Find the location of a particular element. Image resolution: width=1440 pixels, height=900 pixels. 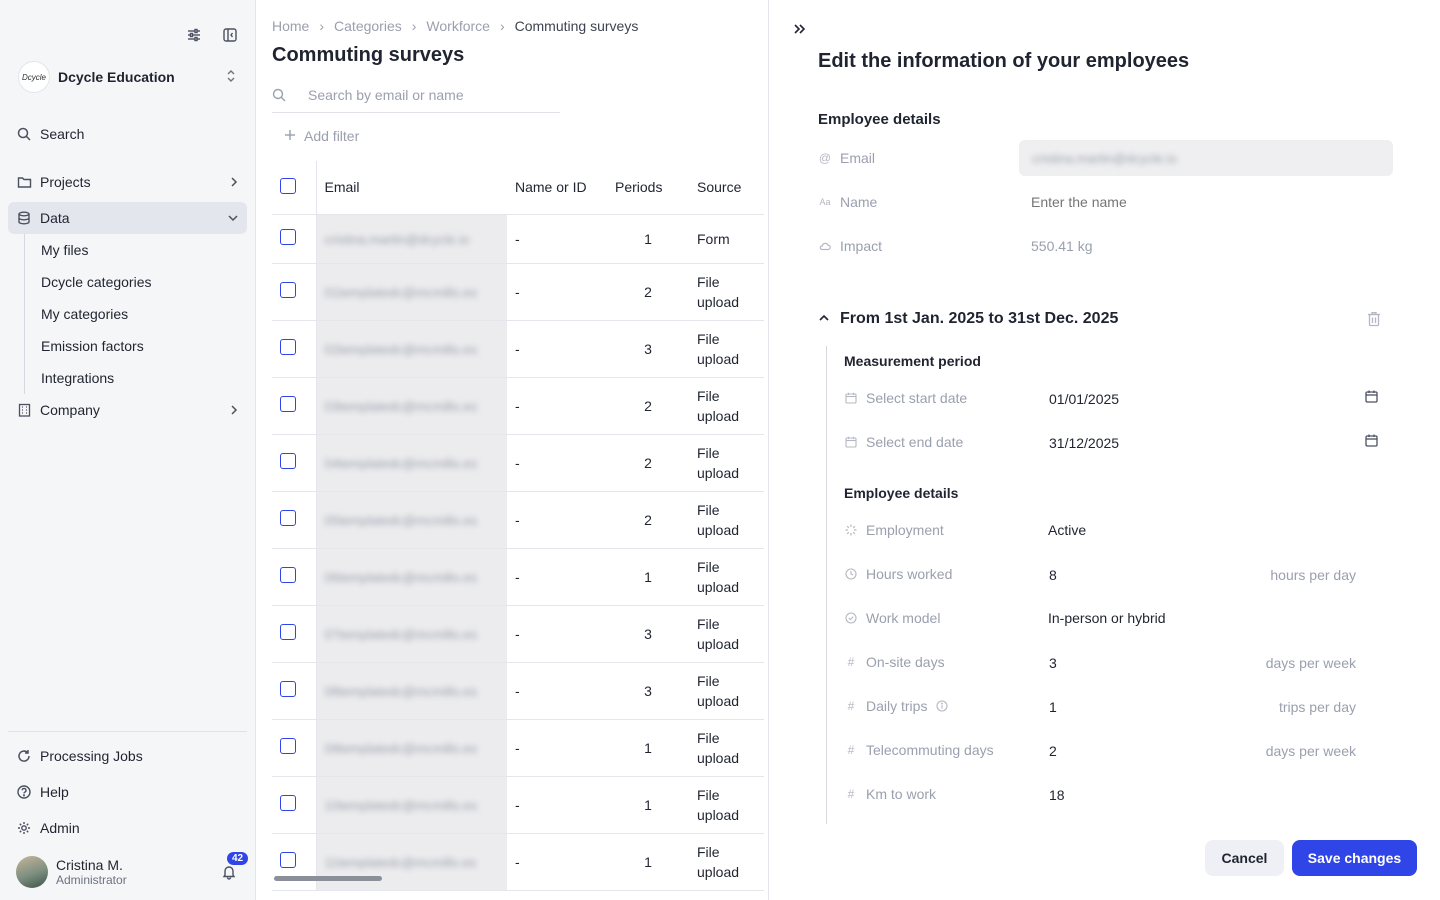

organization-switcher: Dcycle Dcycle Education is located at coordinates (127, 77).